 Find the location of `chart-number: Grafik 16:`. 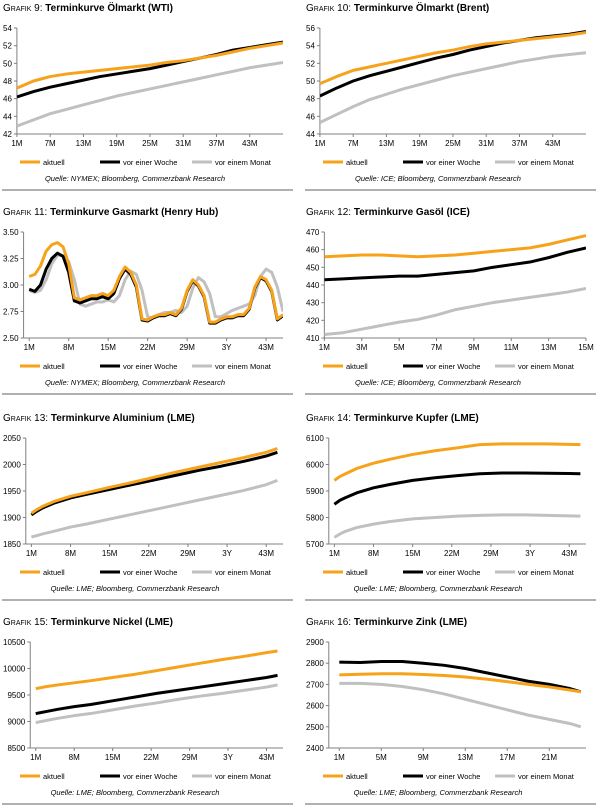

chart-number: Grafik 16: is located at coordinates (328, 622).